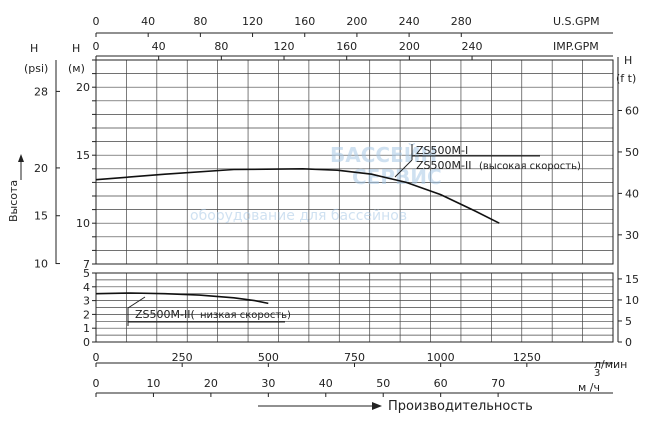  I want to click on lmin-tick-label: 1000, so click(441, 357).